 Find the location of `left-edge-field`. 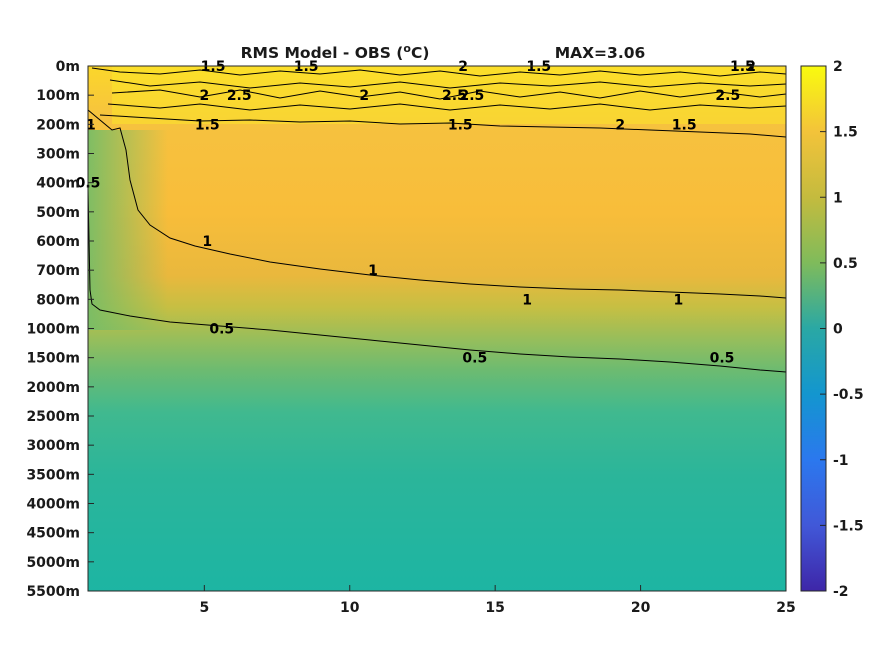

left-edge-field is located at coordinates (128, 230).